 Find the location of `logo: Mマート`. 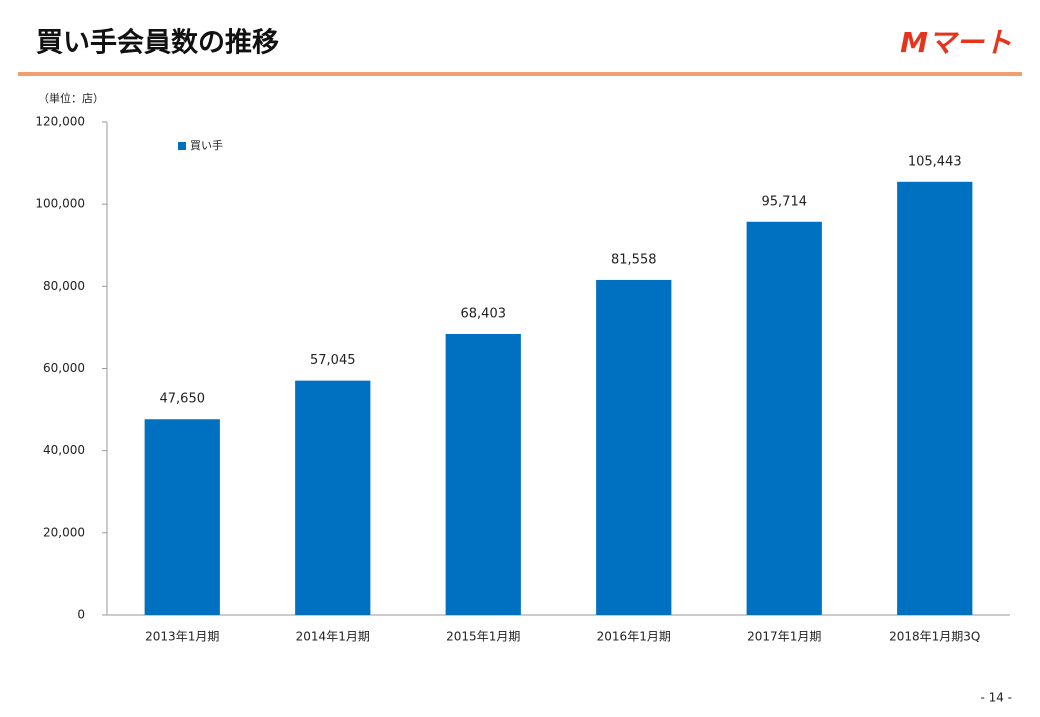

logo: Mマート is located at coordinates (956, 42).